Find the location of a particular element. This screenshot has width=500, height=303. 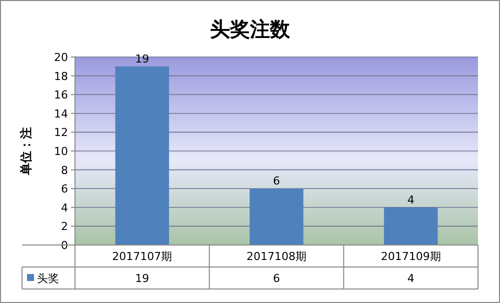

legend-label: 头奖 is located at coordinates (48, 278).